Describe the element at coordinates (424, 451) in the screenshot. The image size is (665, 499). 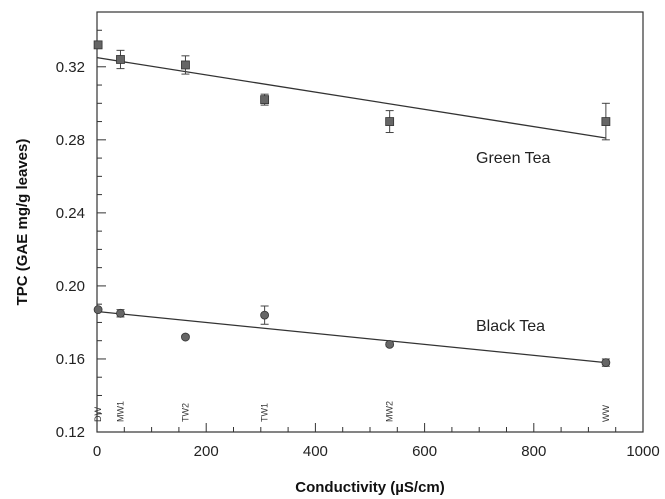
I see `x-tick-label: 600` at that location.